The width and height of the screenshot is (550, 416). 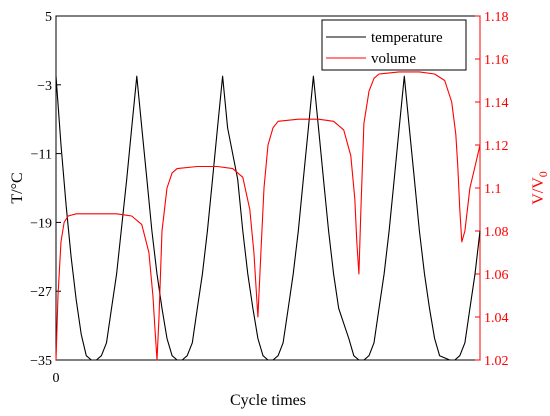 What do you see at coordinates (48, 17) in the screenshot?
I see `left-tick-label: 5` at bounding box center [48, 17].